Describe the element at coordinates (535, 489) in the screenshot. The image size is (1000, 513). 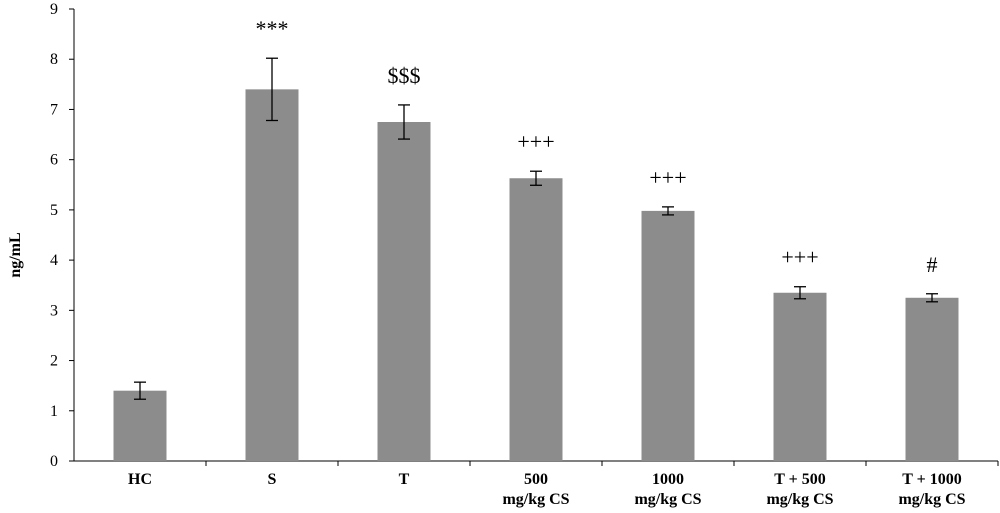
I see `x-category-label: 500 mg/kg CS` at that location.